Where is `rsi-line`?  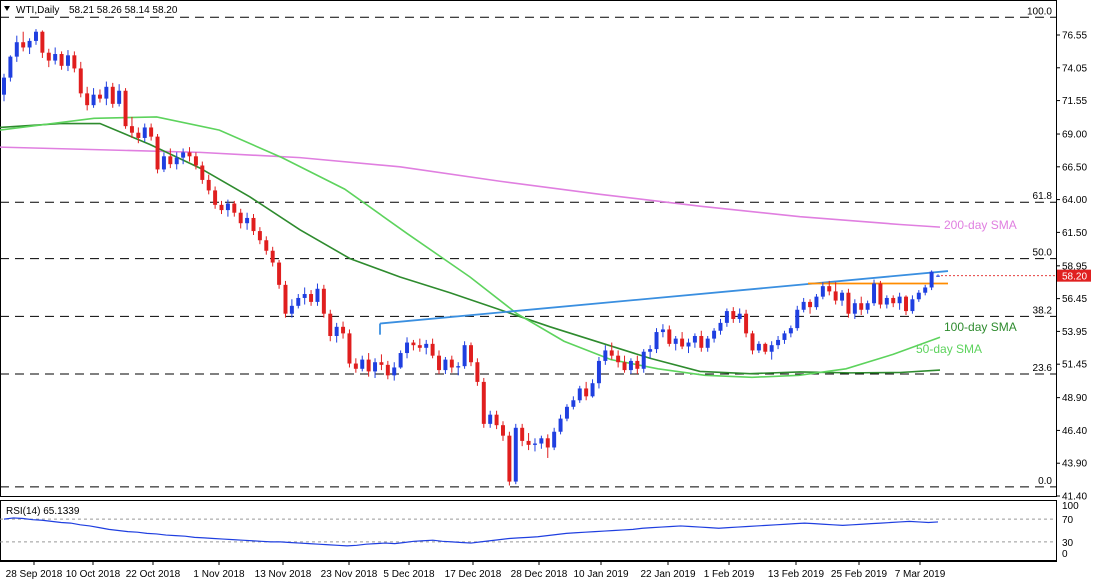 rsi-line is located at coordinates (471, 532).